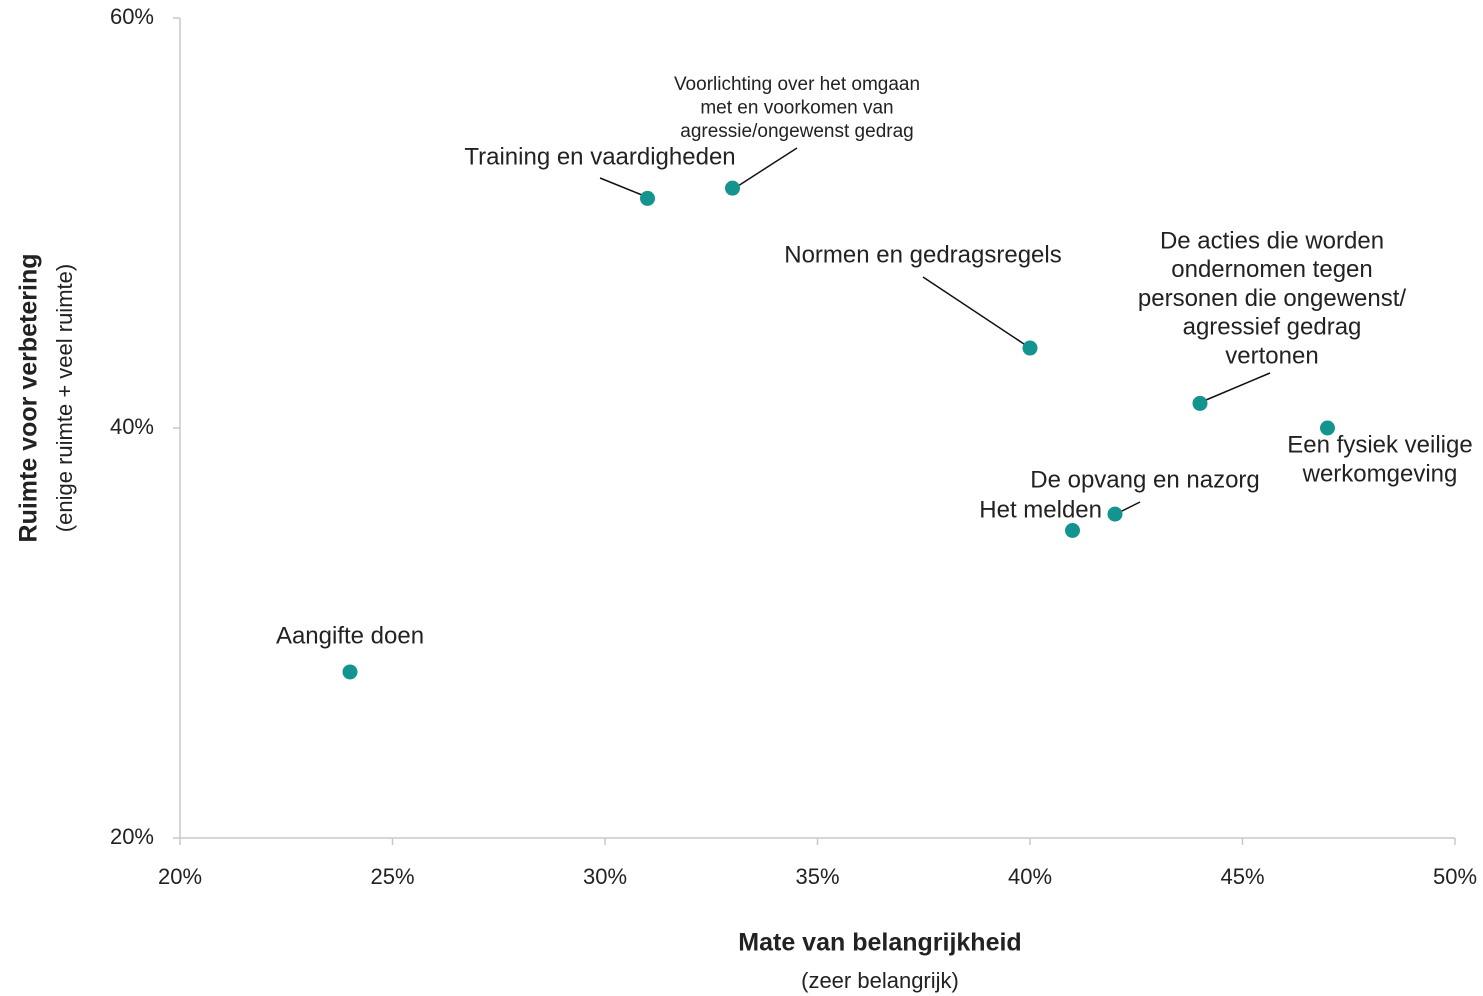  What do you see at coordinates (796, 131) in the screenshot?
I see `point-label: agressie/ongewenst gedrag` at bounding box center [796, 131].